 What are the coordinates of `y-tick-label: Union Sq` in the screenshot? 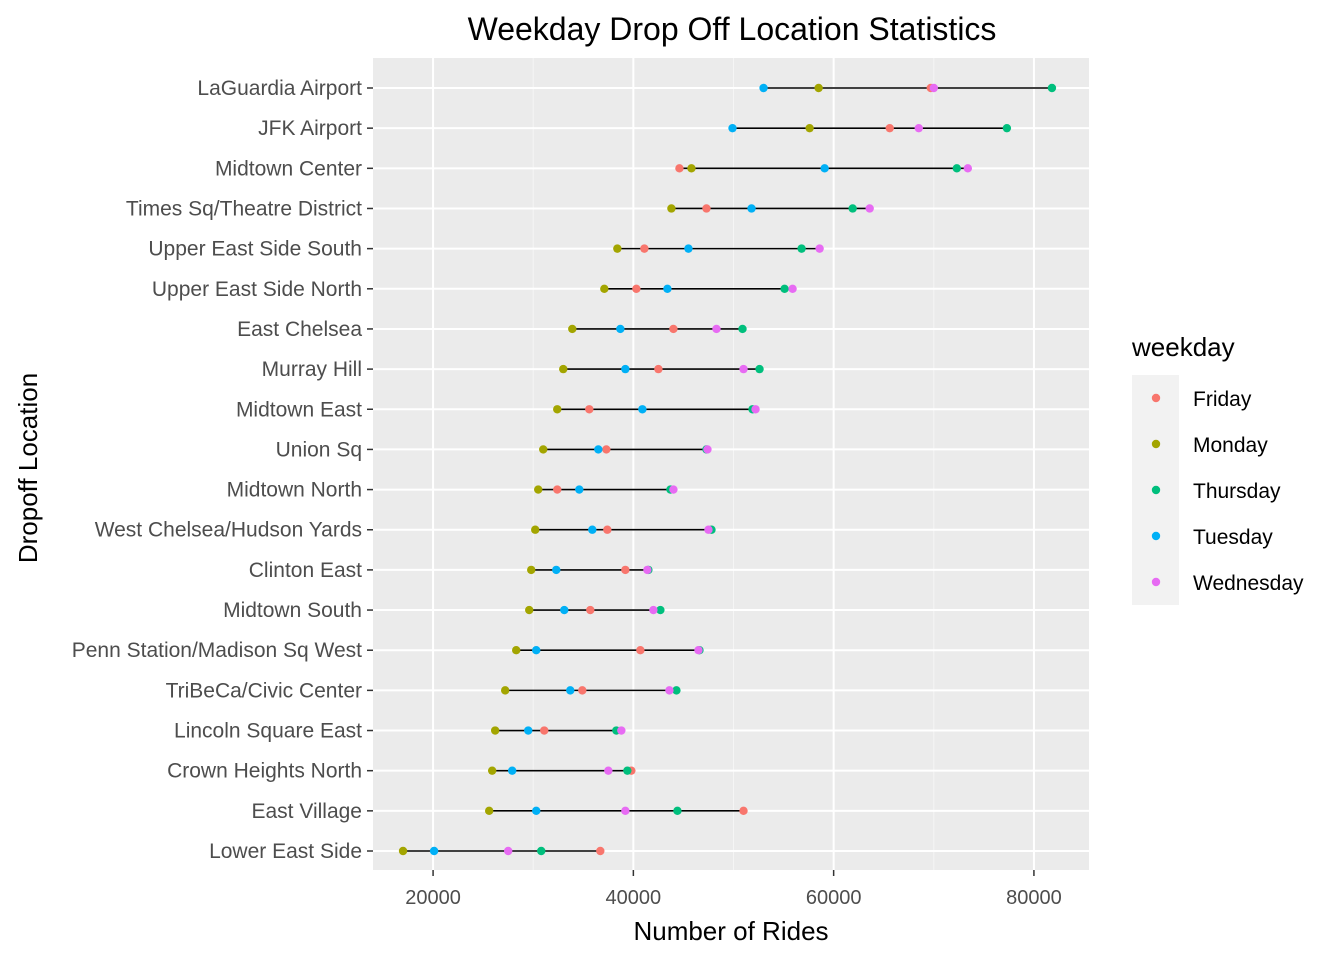 It's located at (319, 449).